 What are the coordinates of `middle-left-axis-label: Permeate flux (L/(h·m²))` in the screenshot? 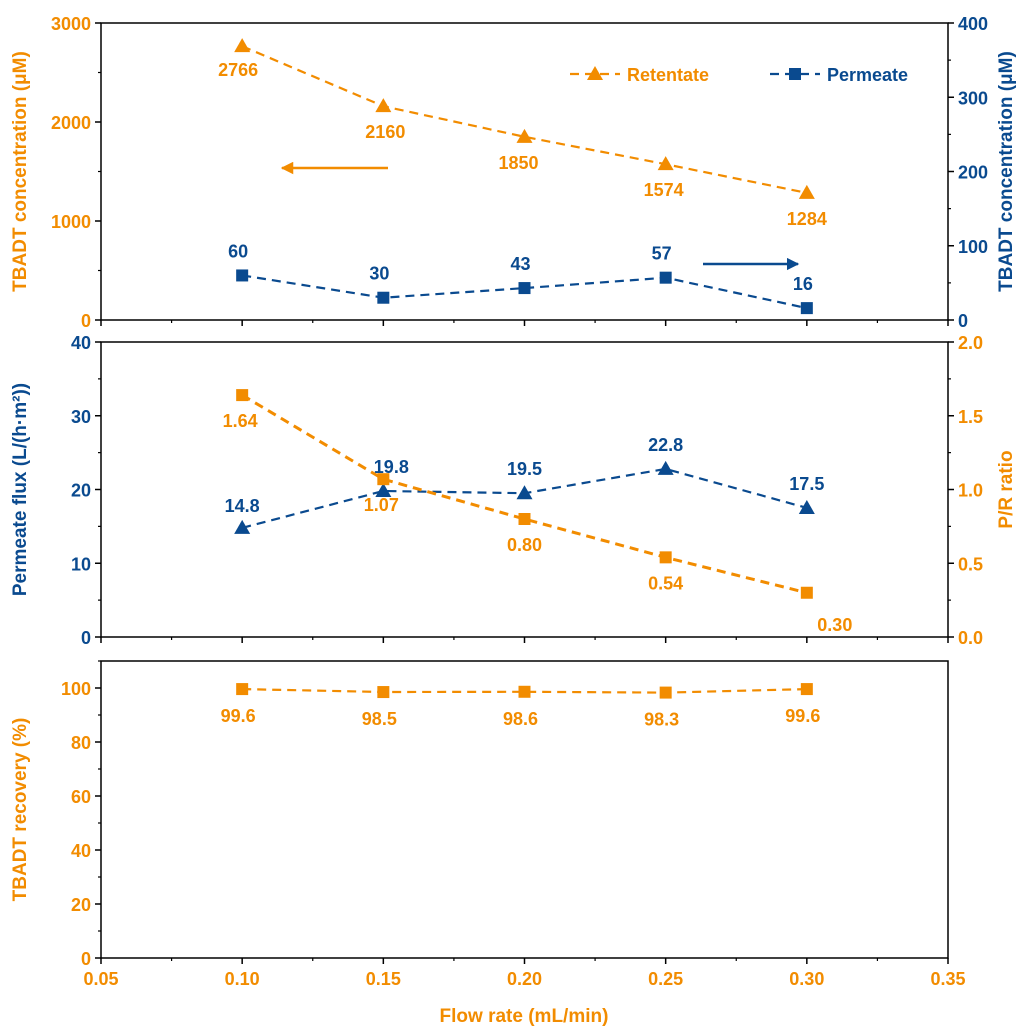 It's located at (20, 489).